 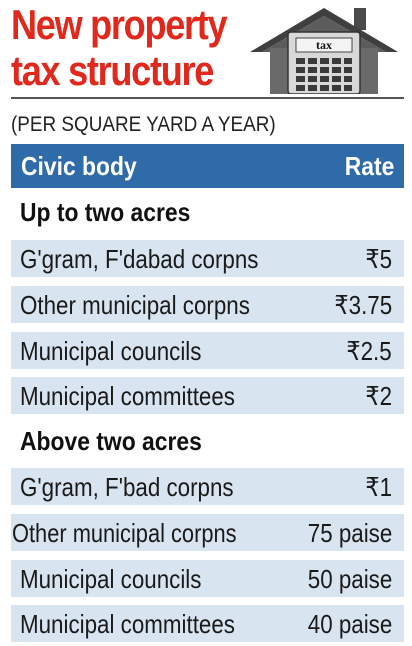 What do you see at coordinates (349, 579) in the screenshot?
I see `rate-cell: 50 paise` at bounding box center [349, 579].